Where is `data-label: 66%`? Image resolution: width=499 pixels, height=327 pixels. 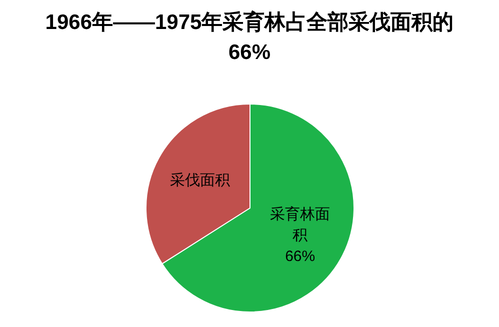
data-label: 66% is located at coordinates (300, 257).